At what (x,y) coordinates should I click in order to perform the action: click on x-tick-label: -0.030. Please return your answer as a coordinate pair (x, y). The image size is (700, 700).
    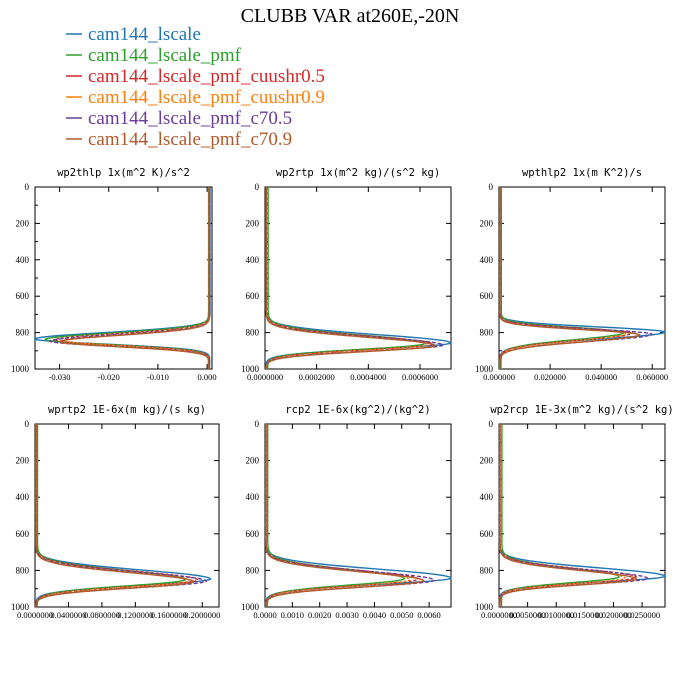
    Looking at the image, I should click on (60, 377).